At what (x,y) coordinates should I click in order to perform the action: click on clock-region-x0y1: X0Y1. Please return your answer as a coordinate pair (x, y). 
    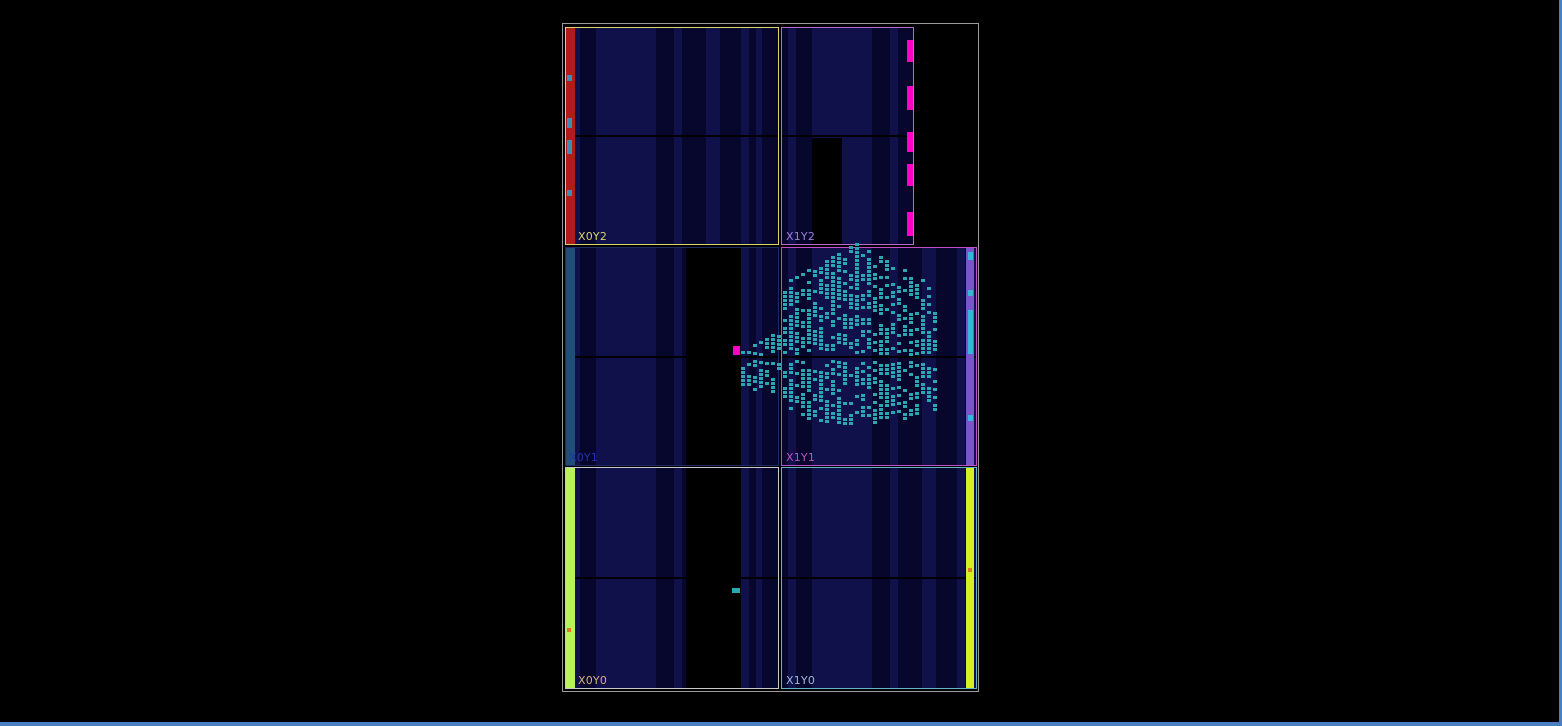
    Looking at the image, I should click on (672, 356).